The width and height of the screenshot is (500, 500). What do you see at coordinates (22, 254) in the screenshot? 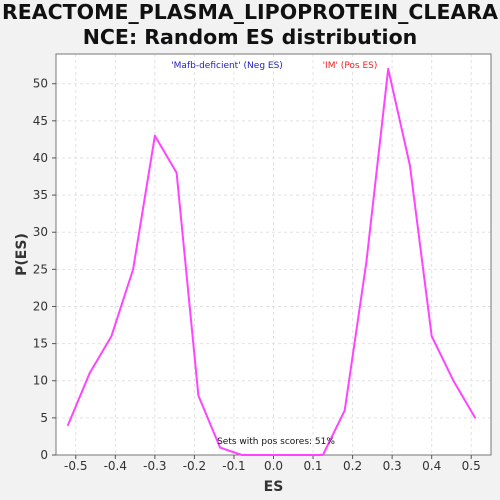
I see `y-axis-label: P(ES)` at bounding box center [22, 254].